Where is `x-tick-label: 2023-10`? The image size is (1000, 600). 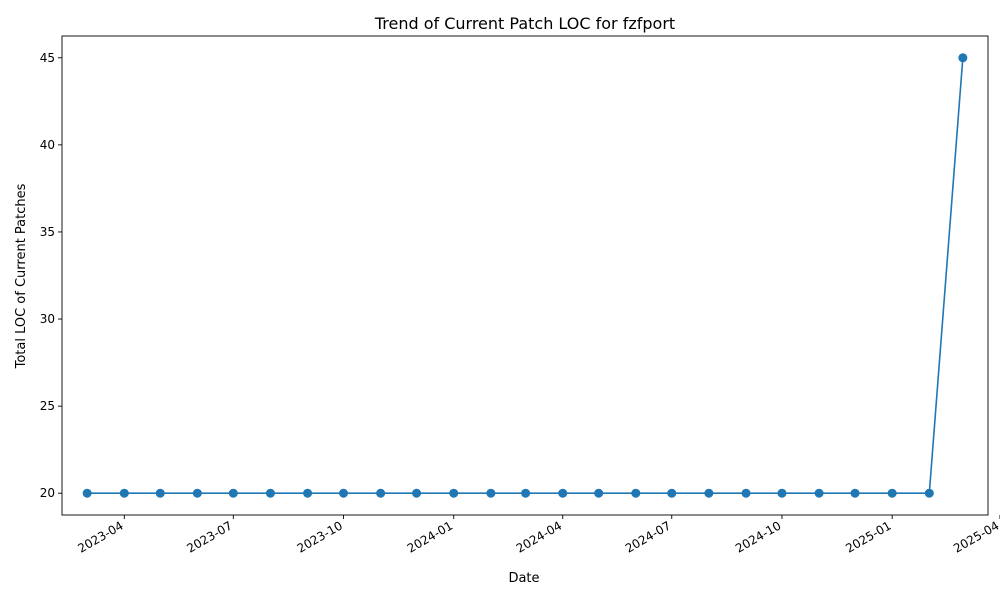 x-tick-label: 2023-10 is located at coordinates (320, 536).